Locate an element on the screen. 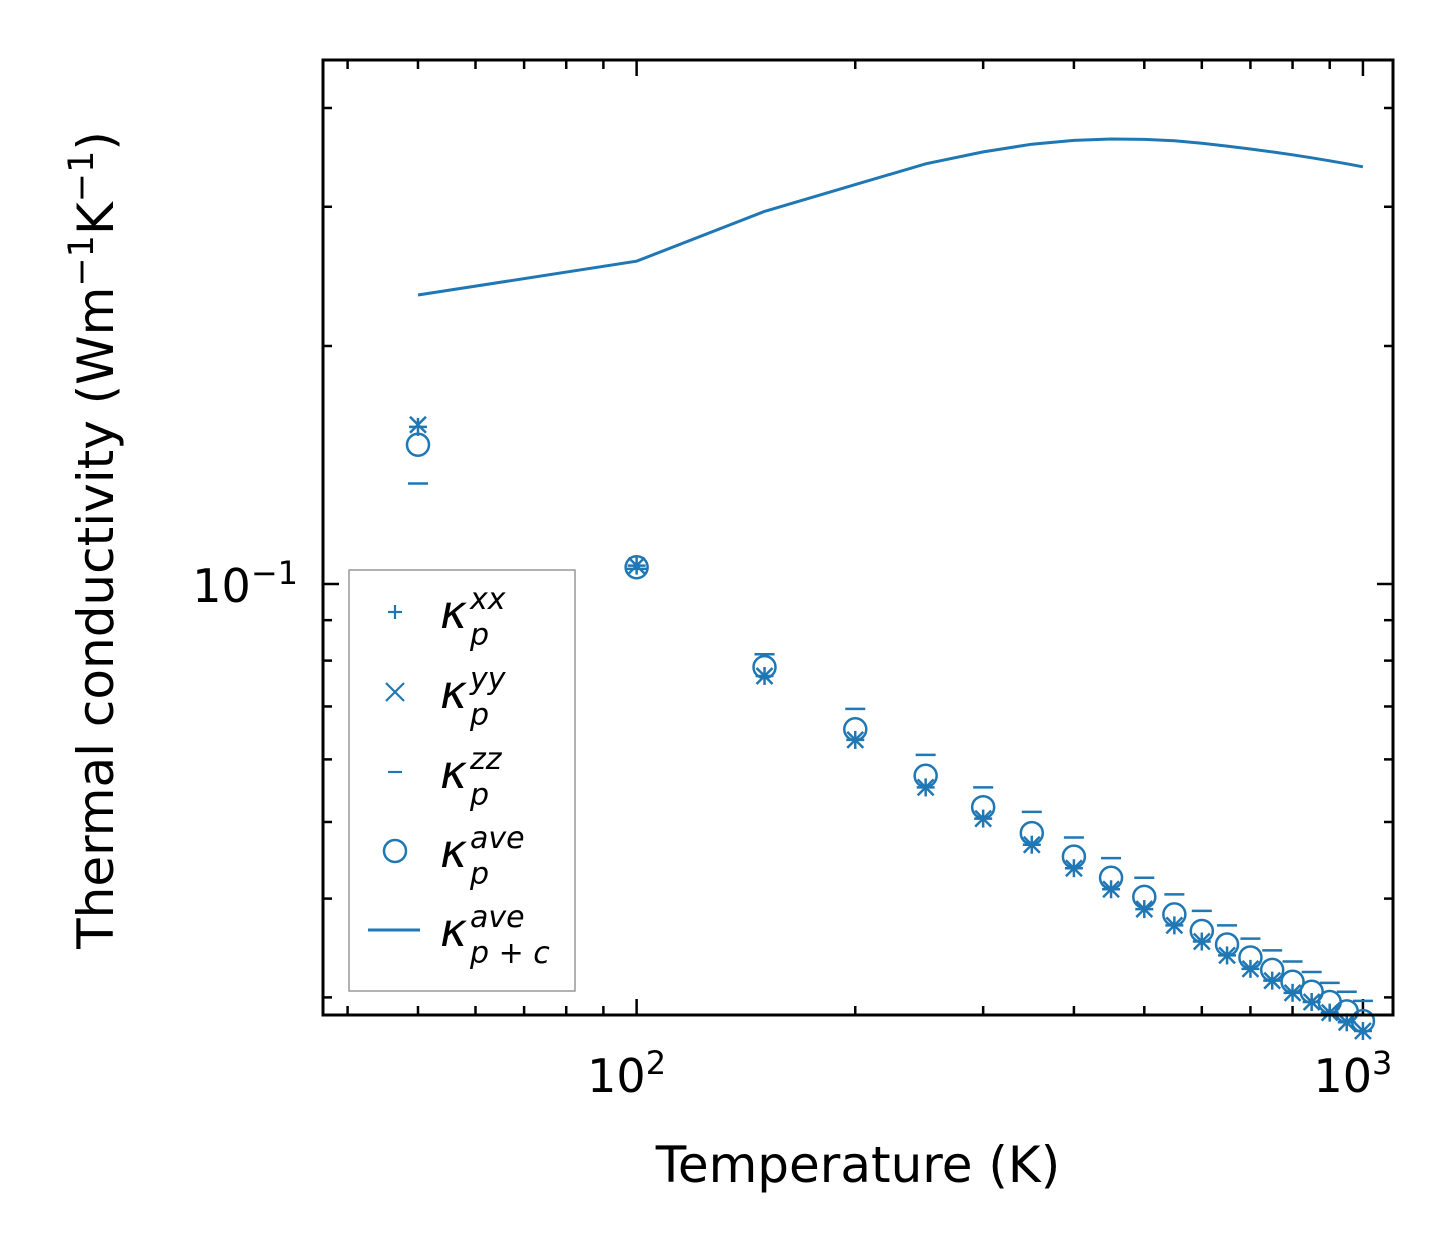 The width and height of the screenshot is (1454, 1254). legend-marker-x is located at coordinates (395, 692).